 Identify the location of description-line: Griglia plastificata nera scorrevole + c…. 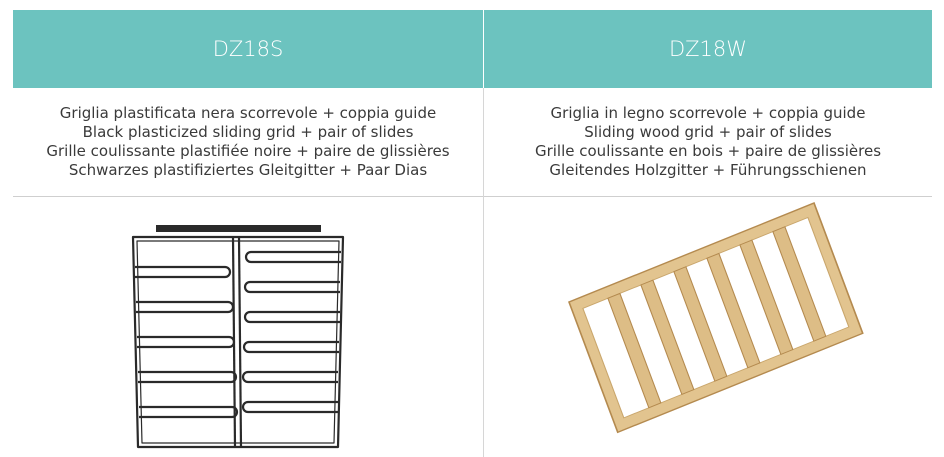
(248, 113).